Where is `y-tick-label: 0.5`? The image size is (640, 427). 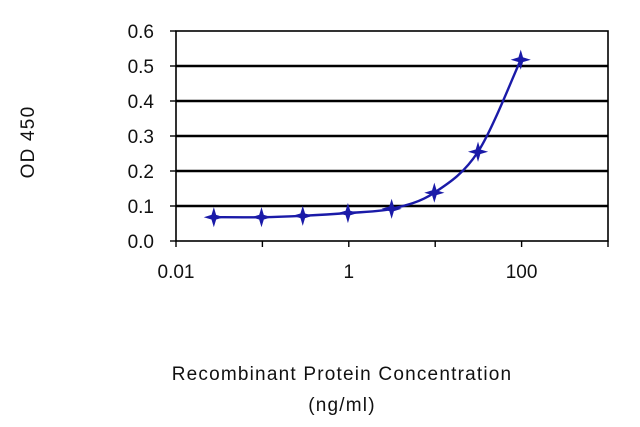
y-tick-label: 0.5 is located at coordinates (141, 67).